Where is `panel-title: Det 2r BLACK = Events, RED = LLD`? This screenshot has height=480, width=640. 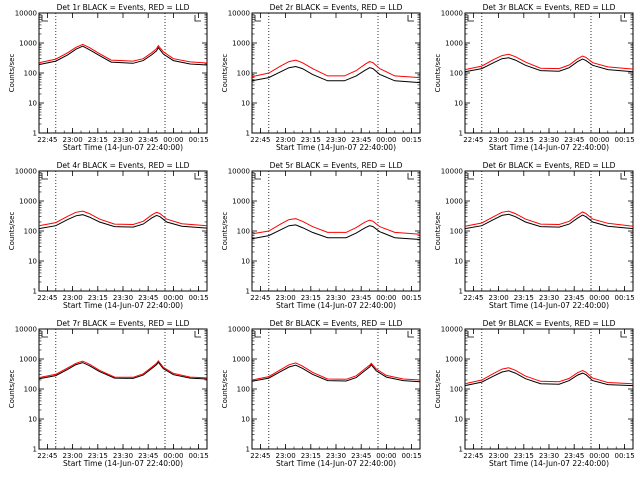 panel-title: Det 2r BLACK = Events, RED = LLD is located at coordinates (336, 7).